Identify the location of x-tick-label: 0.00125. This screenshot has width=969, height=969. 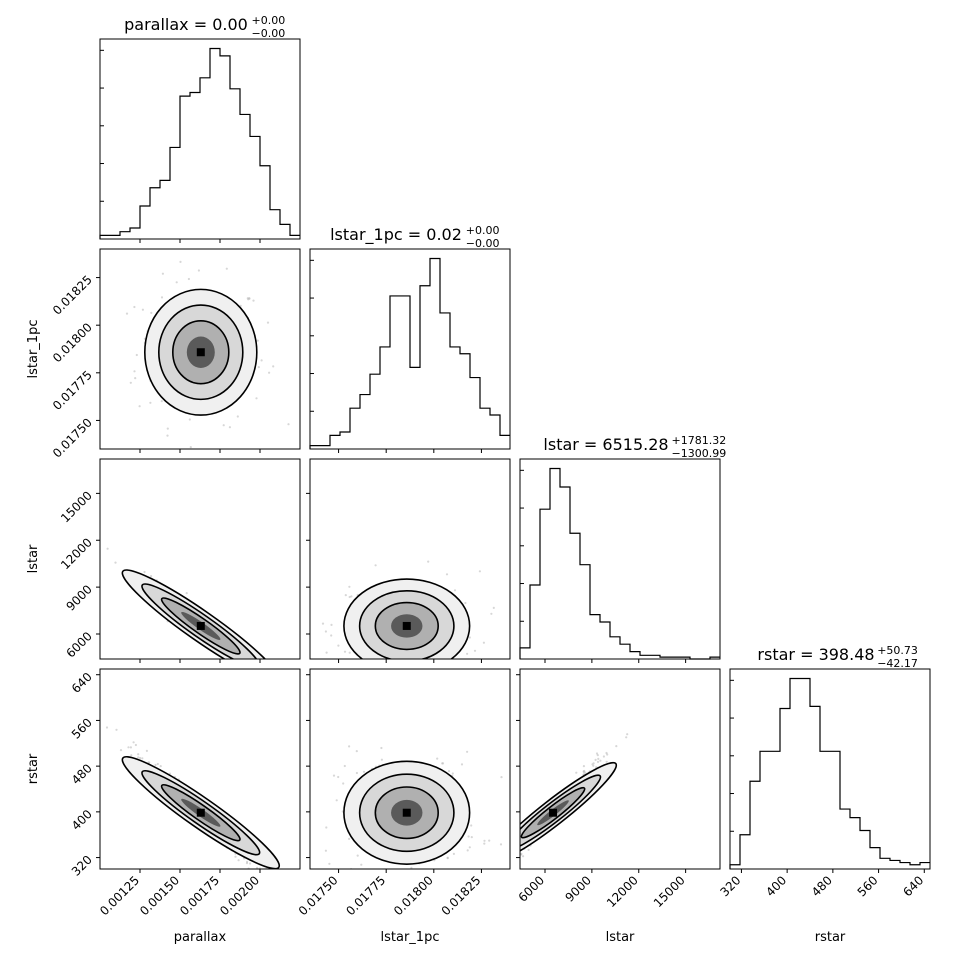
(119, 895).